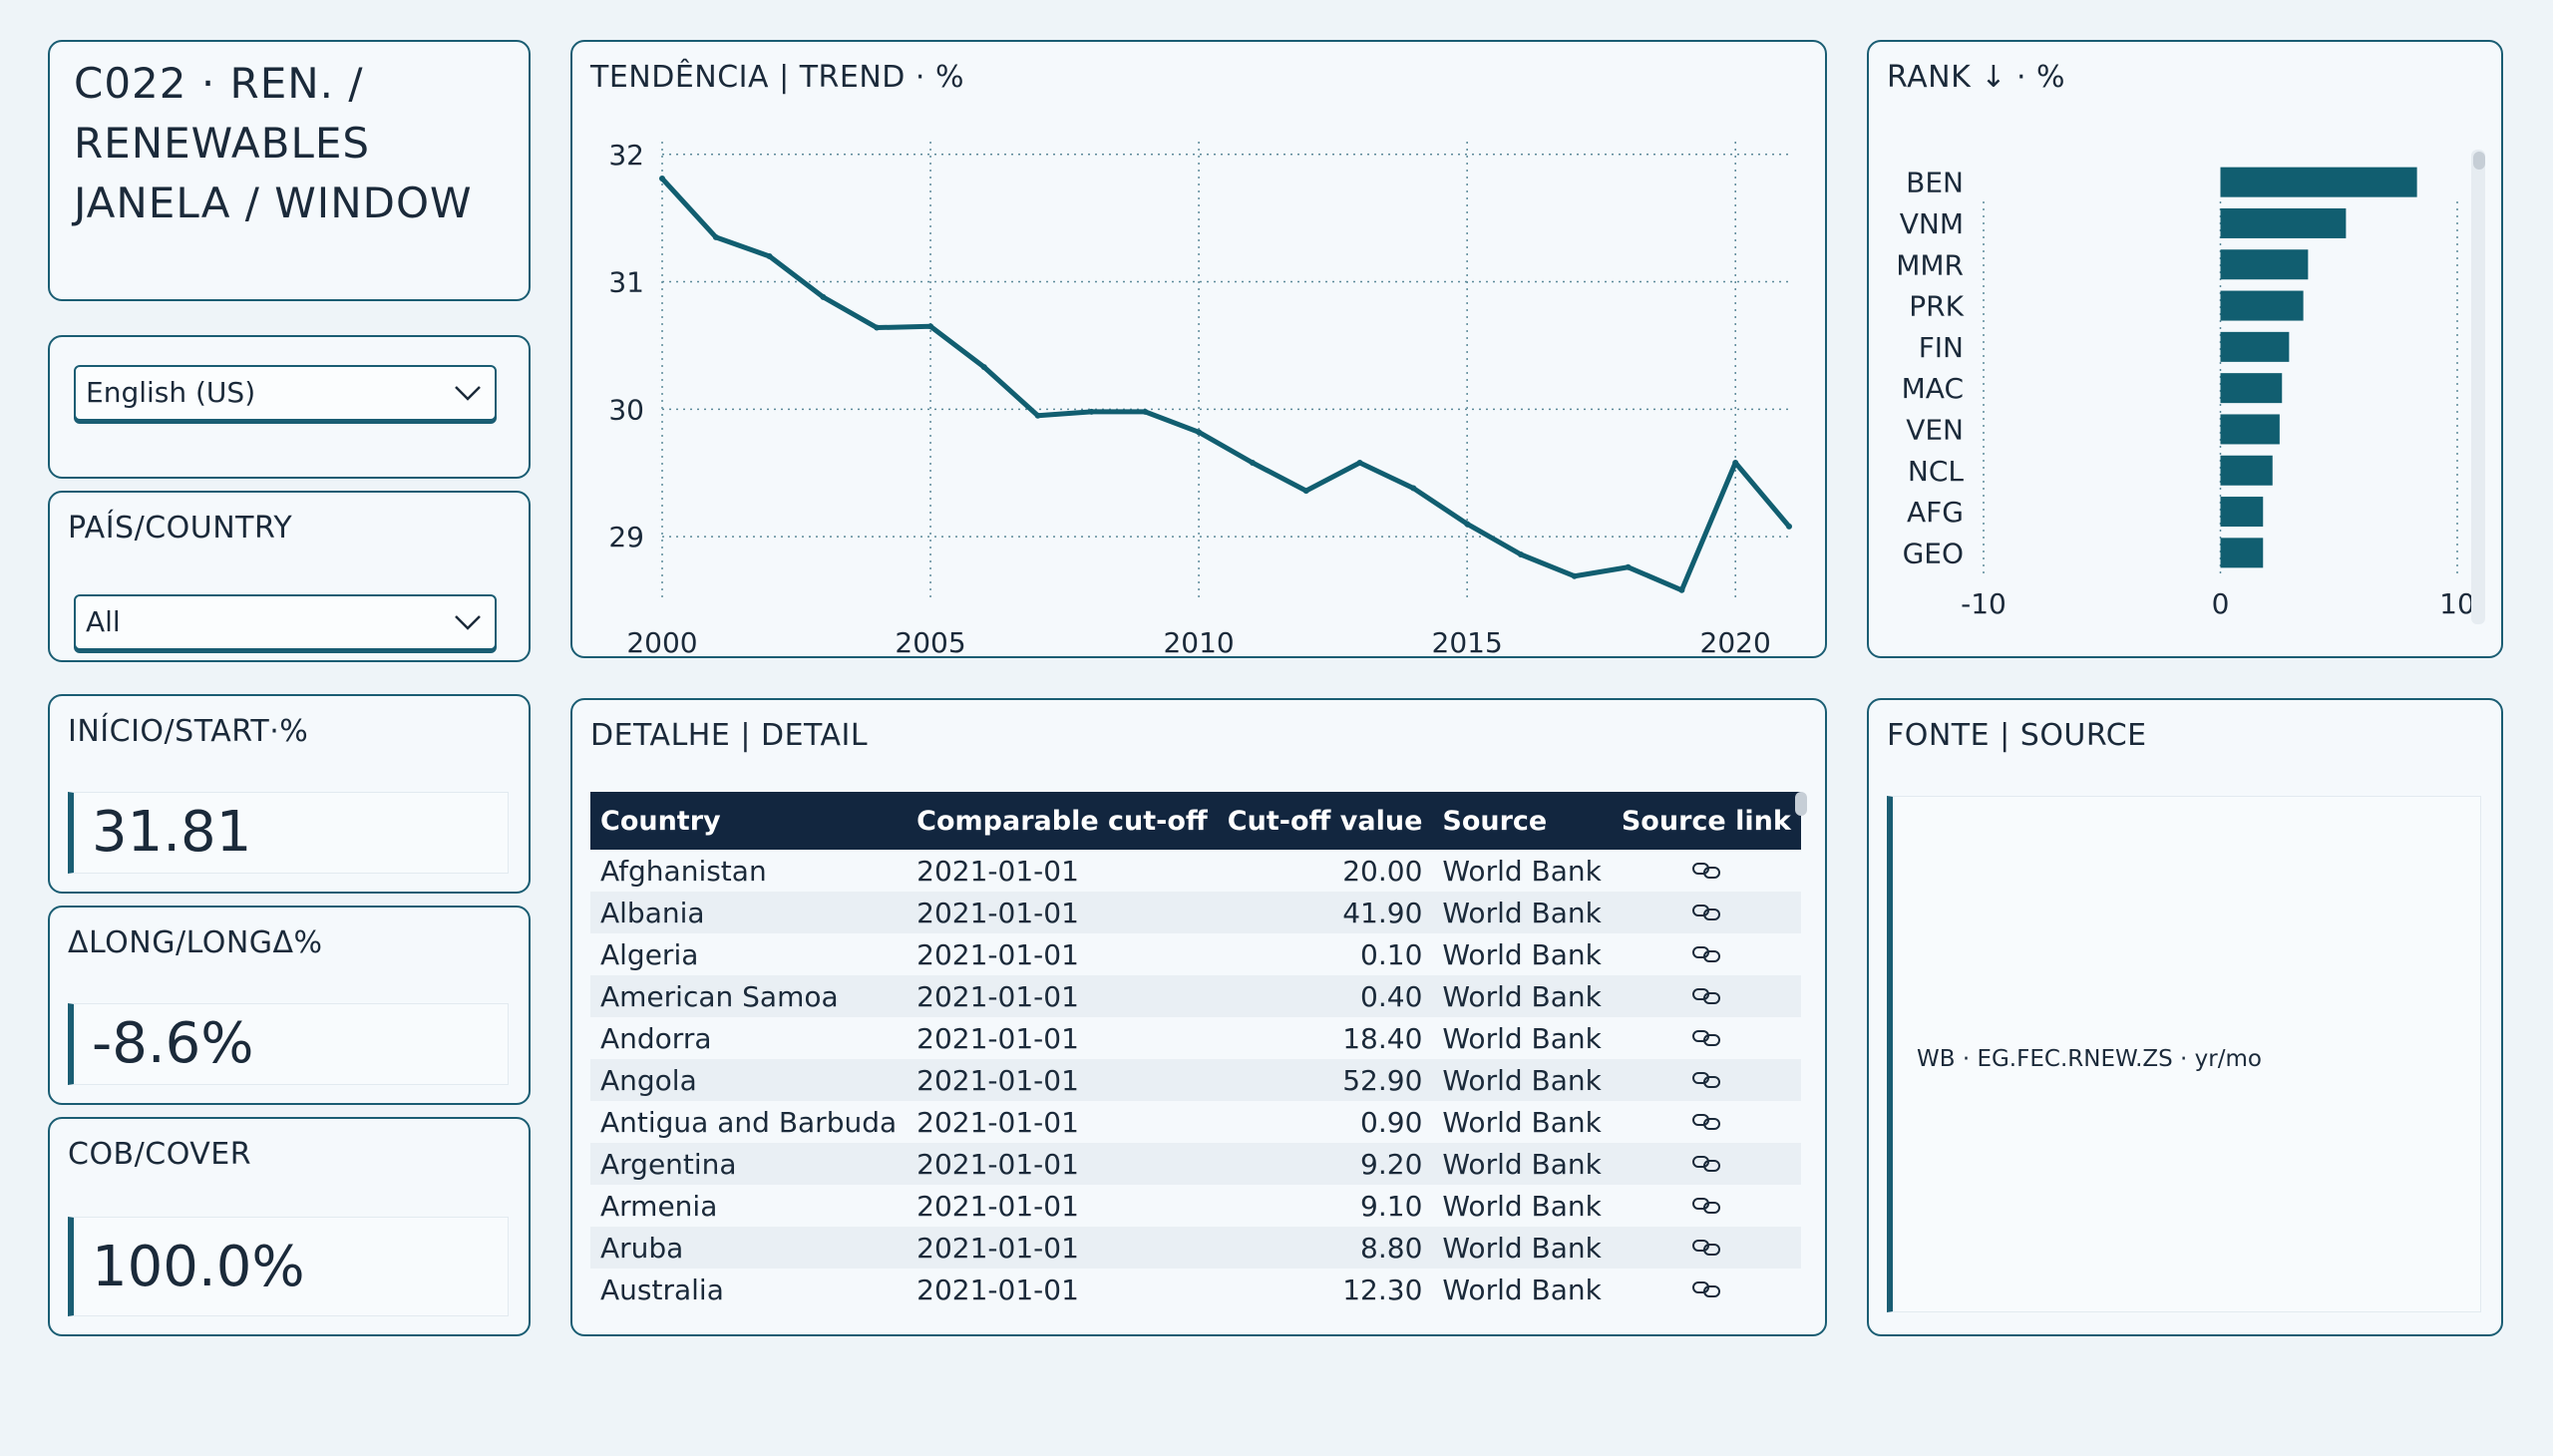 The image size is (2553, 1456). I want to click on rank-scrollbar, so click(2478, 387).